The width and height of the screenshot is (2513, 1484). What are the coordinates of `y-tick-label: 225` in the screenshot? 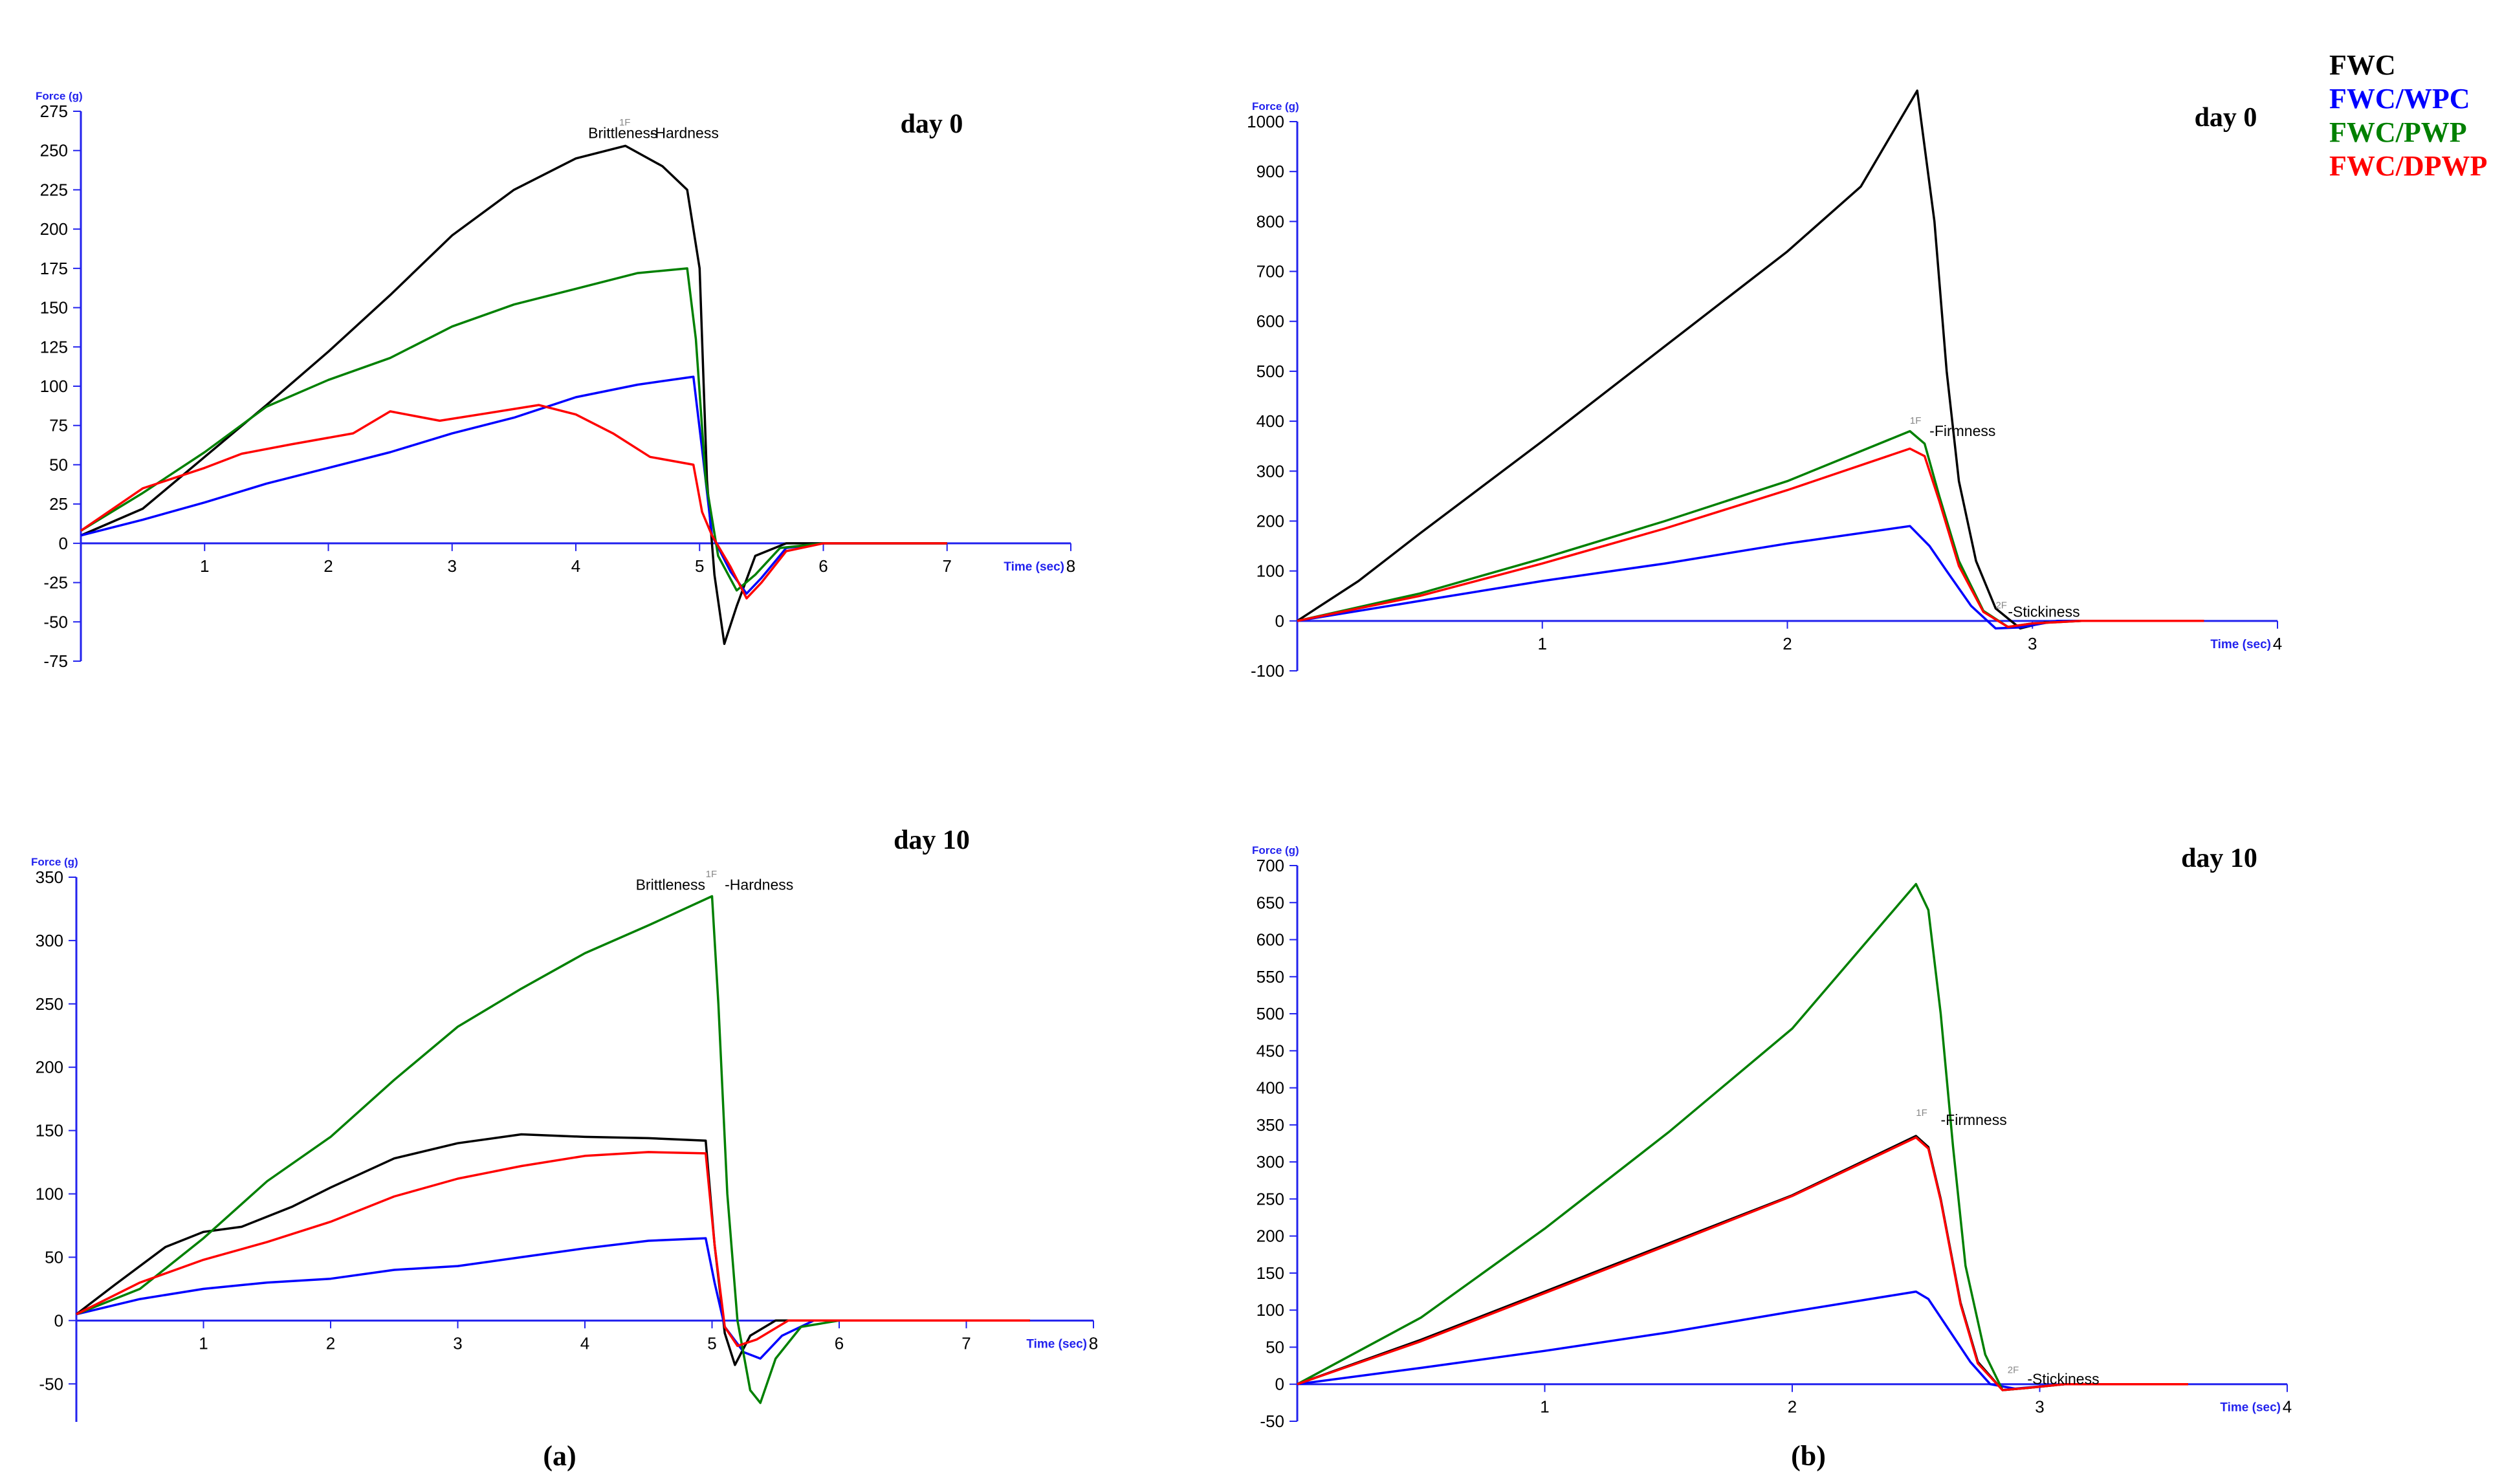 It's located at (54, 189).